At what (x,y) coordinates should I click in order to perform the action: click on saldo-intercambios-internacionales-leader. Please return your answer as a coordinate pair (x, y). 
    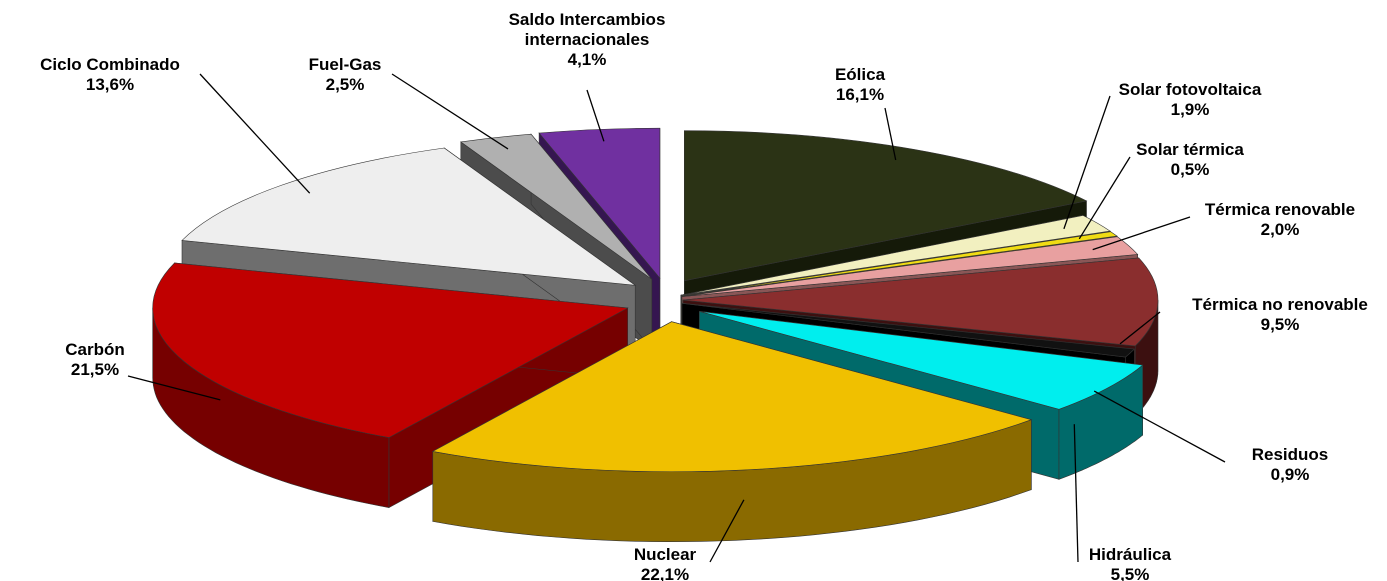
    Looking at the image, I should click on (595, 115).